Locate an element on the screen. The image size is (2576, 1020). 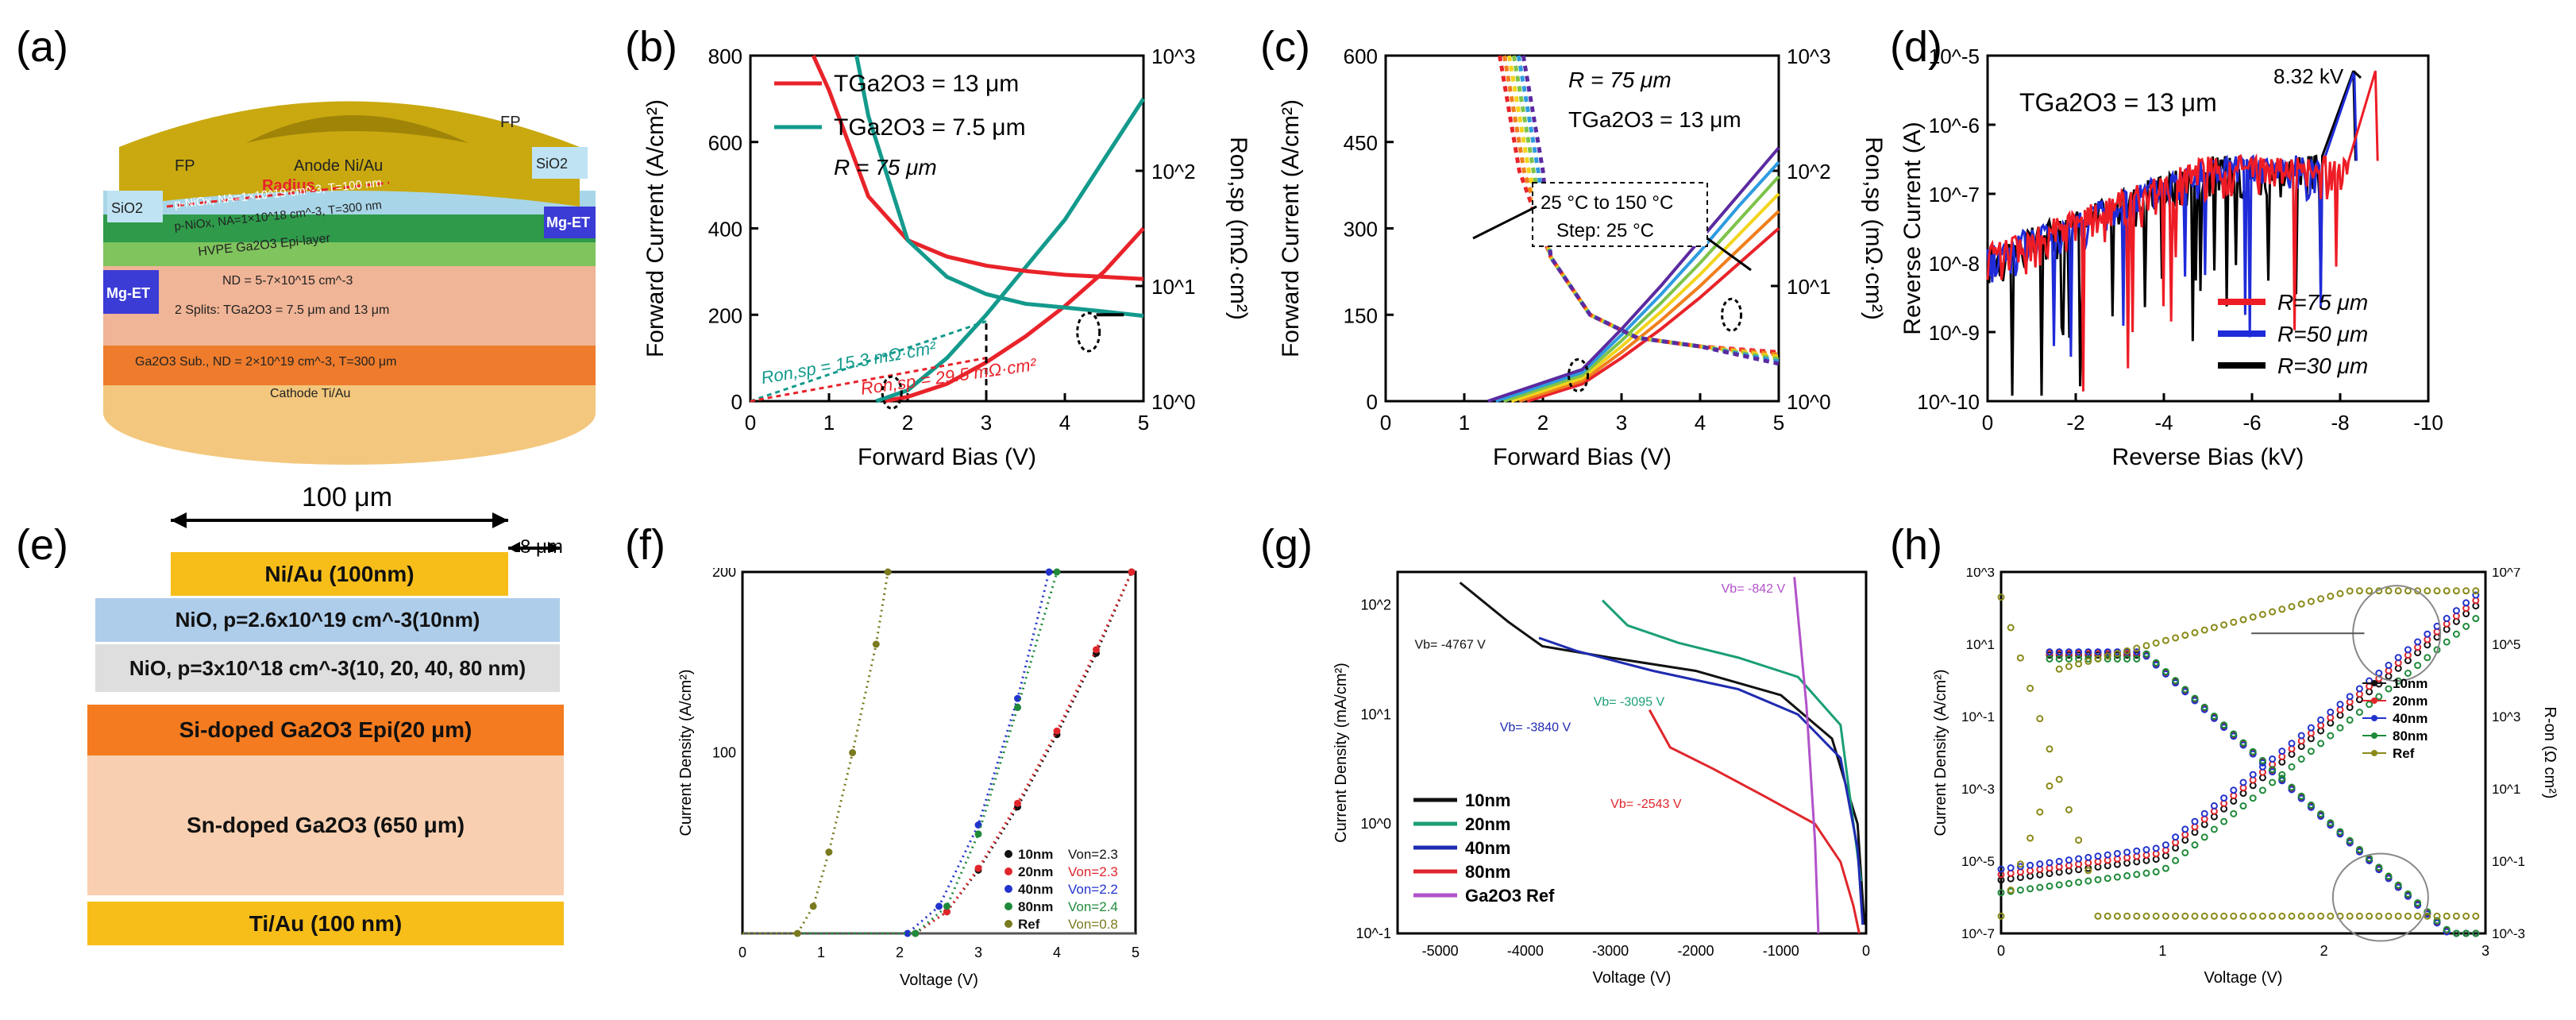
y2-axis-label: Ron,sp (mΩ·cm²) is located at coordinates (1238, 228).